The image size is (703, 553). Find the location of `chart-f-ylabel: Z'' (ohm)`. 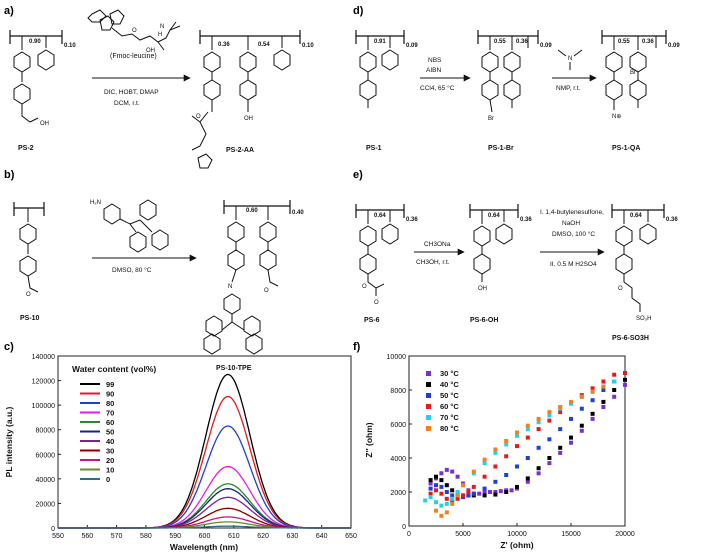

chart-f-ylabel: Z'' (ohm) is located at coordinates (369, 439).